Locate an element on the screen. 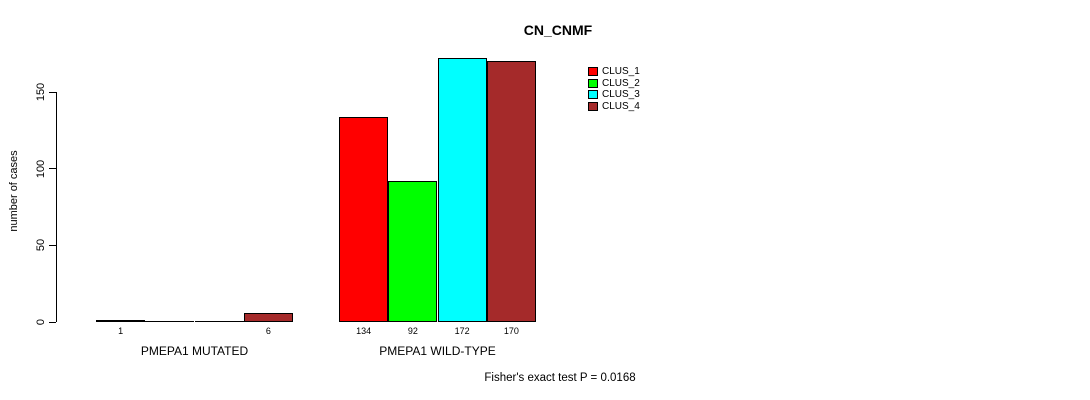 The height and width of the screenshot is (400, 1090). bar-clus_1-wildtype is located at coordinates (363, 219).